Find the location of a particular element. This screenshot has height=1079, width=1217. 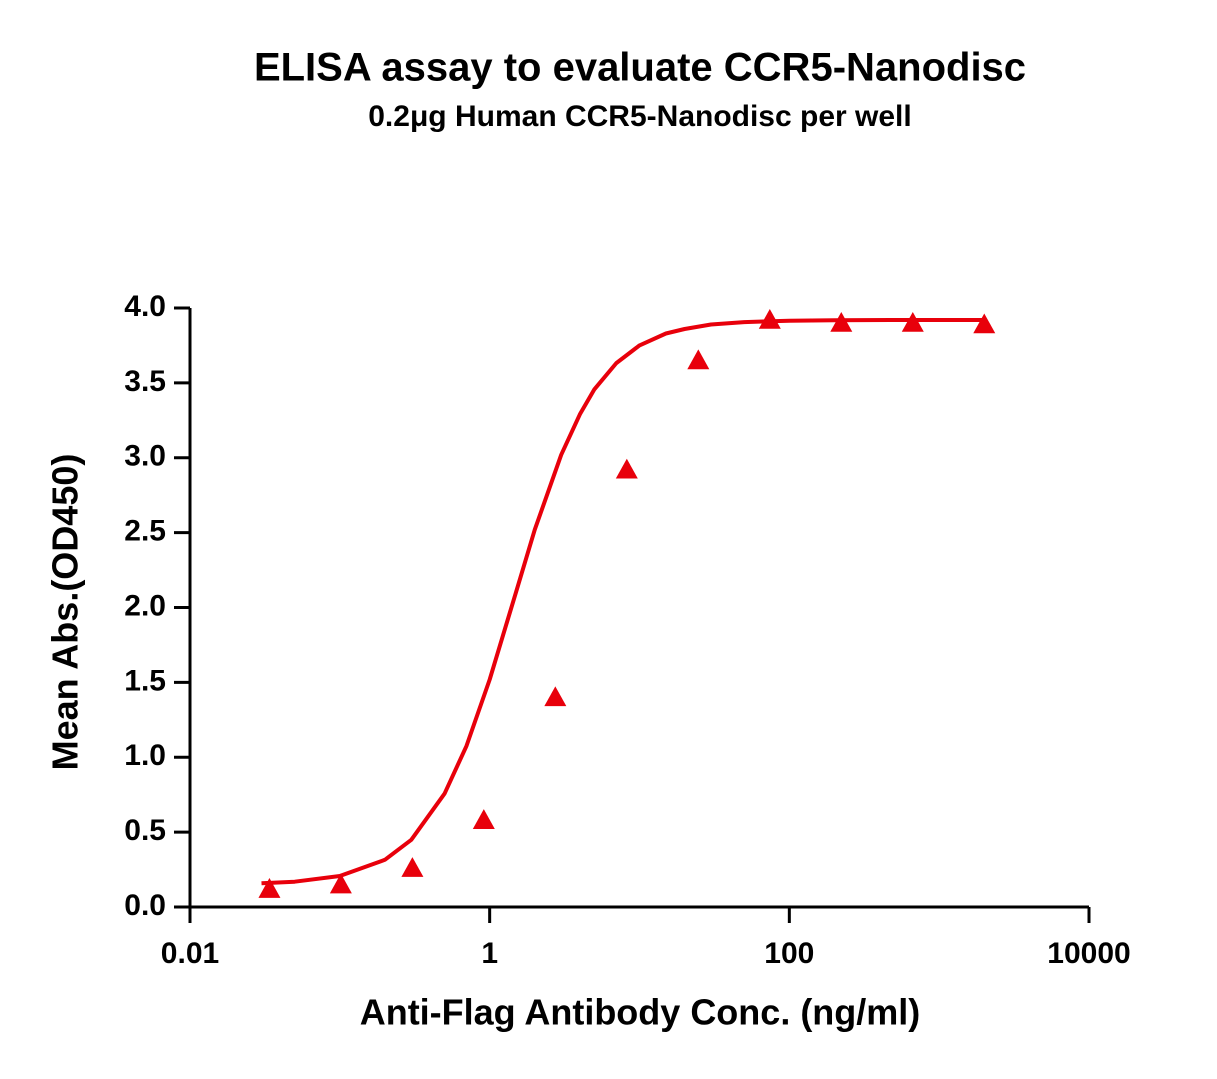

y-tick-label: 1.0 is located at coordinates (145, 755).